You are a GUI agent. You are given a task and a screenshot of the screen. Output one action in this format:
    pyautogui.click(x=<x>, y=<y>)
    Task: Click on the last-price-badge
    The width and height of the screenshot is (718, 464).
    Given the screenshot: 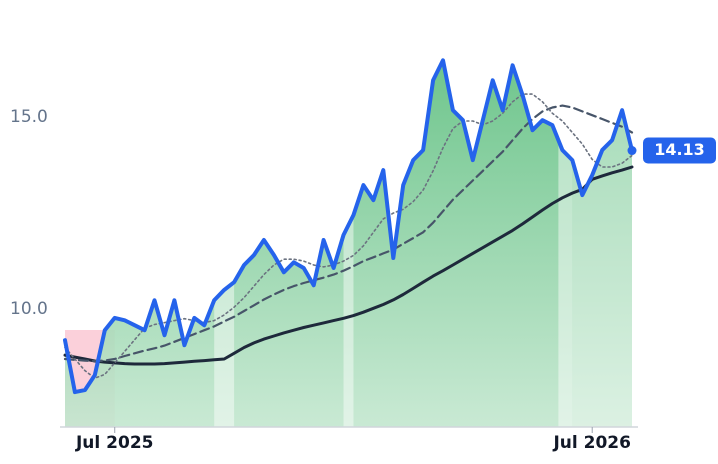 What is the action you would take?
    pyautogui.click(x=679, y=150)
    